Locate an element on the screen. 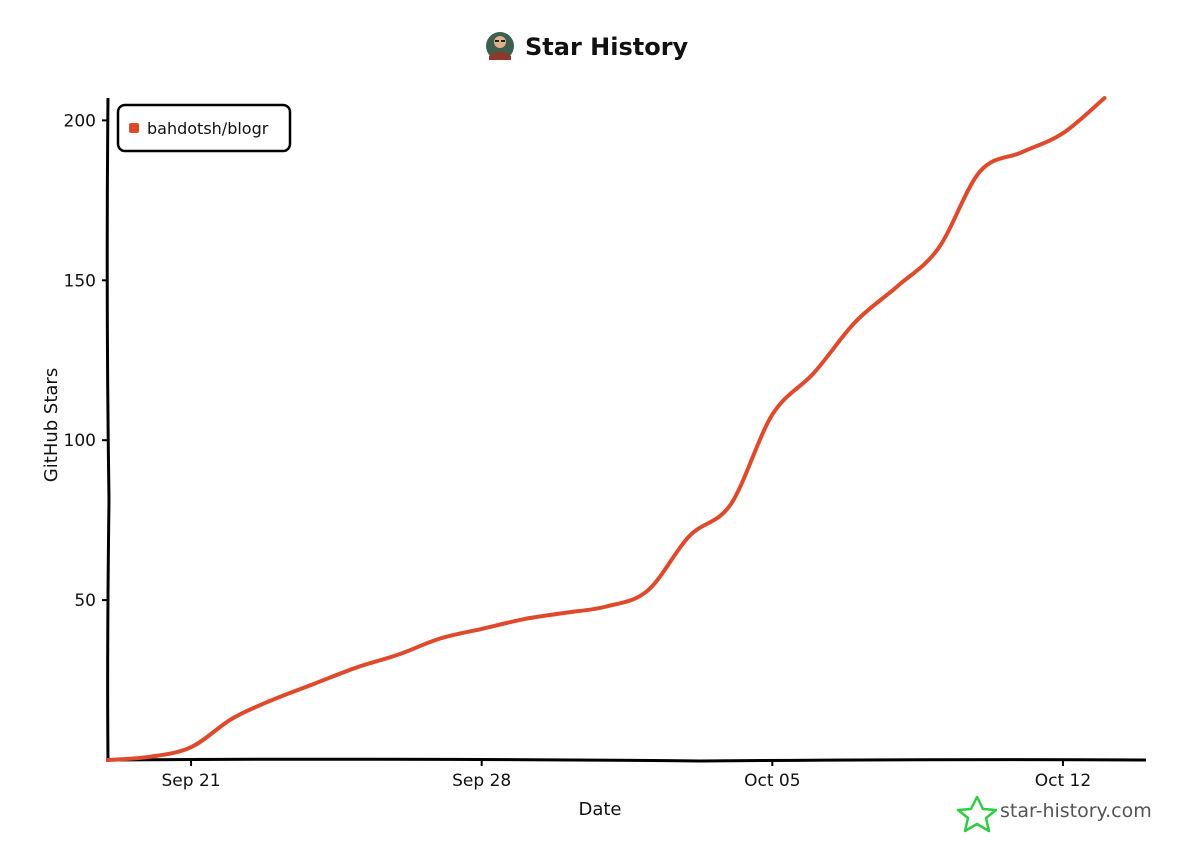 The height and width of the screenshot is (857, 1200). x-tick-labels: Sep 21 Sep 28 Oct 05 Oct 12 is located at coordinates (626, 775).